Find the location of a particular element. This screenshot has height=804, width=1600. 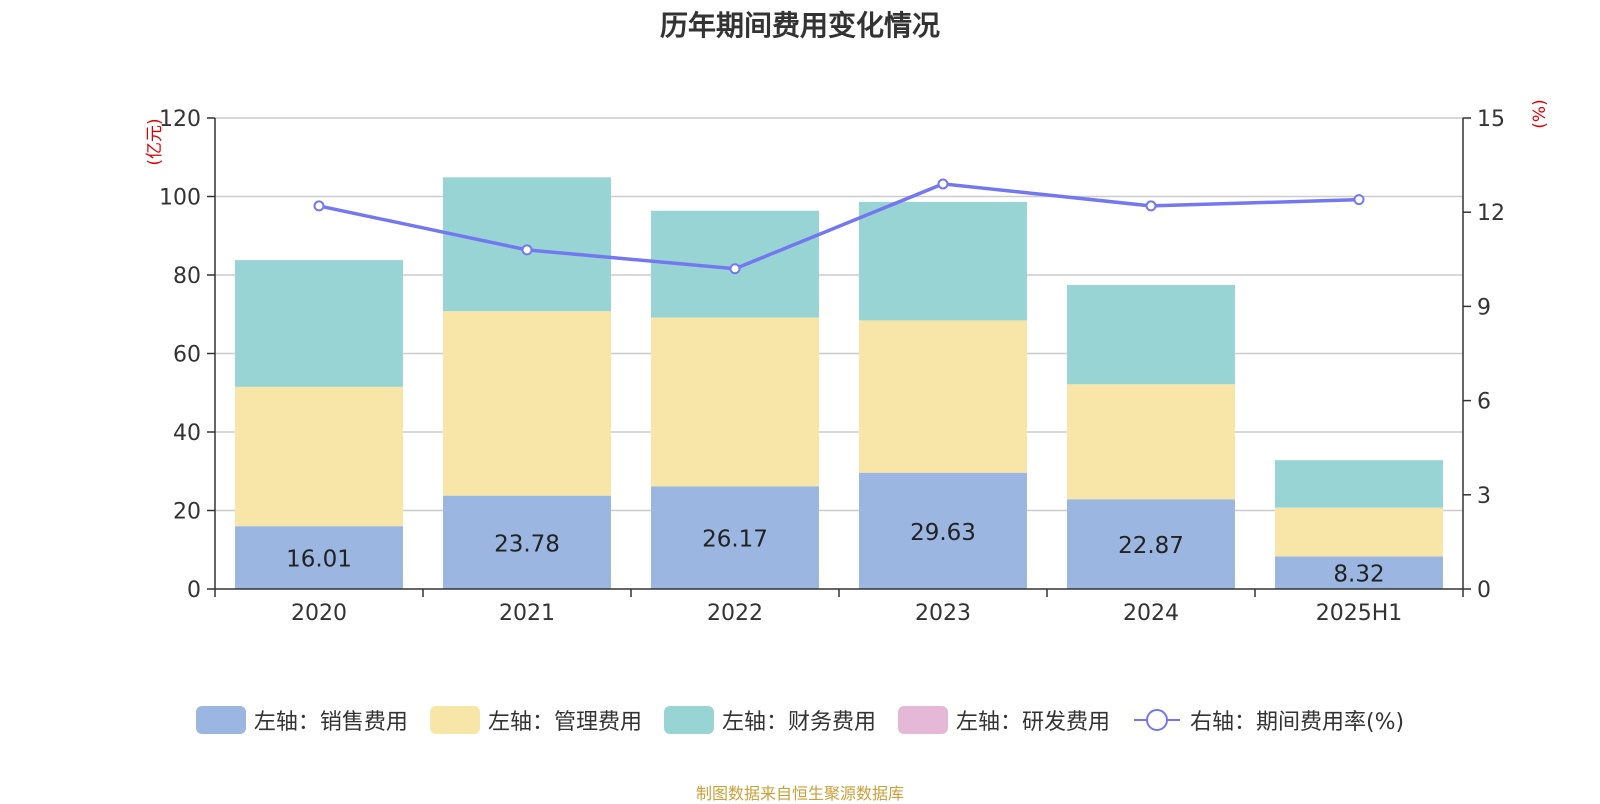

bar-value-label: 16.01 is located at coordinates (319, 560).